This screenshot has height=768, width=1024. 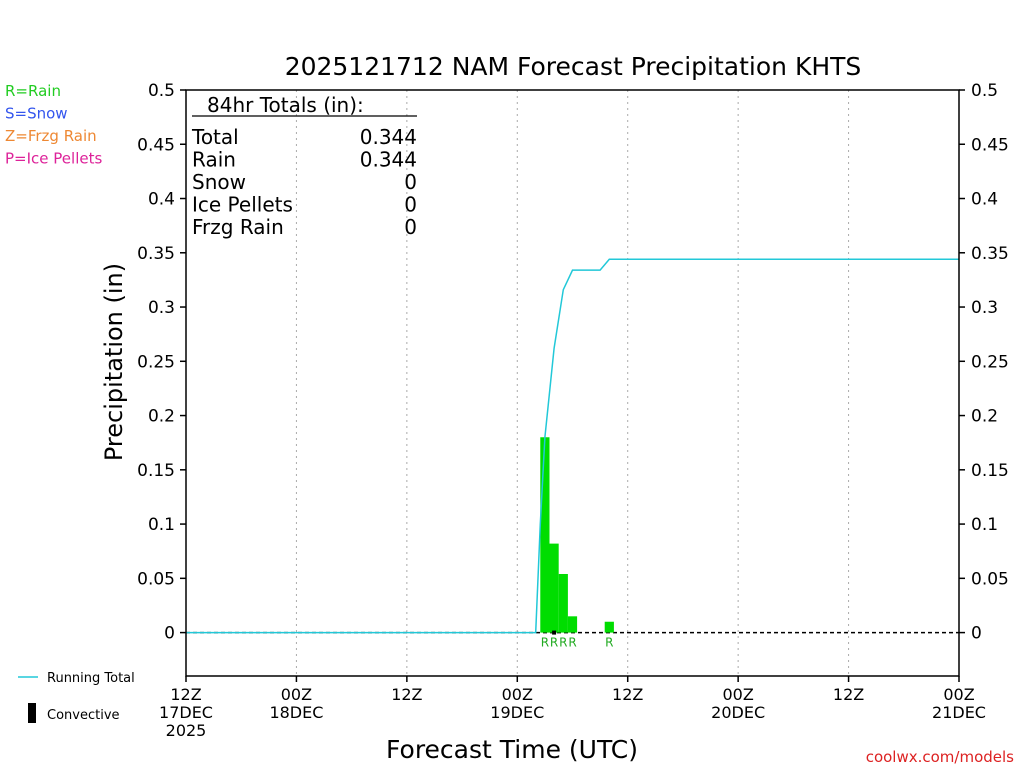 I want to click on legend-label: Convective, so click(x=83, y=715).